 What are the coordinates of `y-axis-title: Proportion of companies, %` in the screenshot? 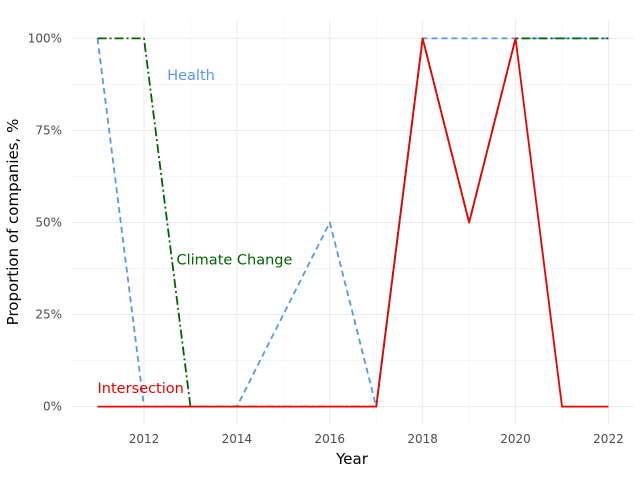 It's located at (13, 222).